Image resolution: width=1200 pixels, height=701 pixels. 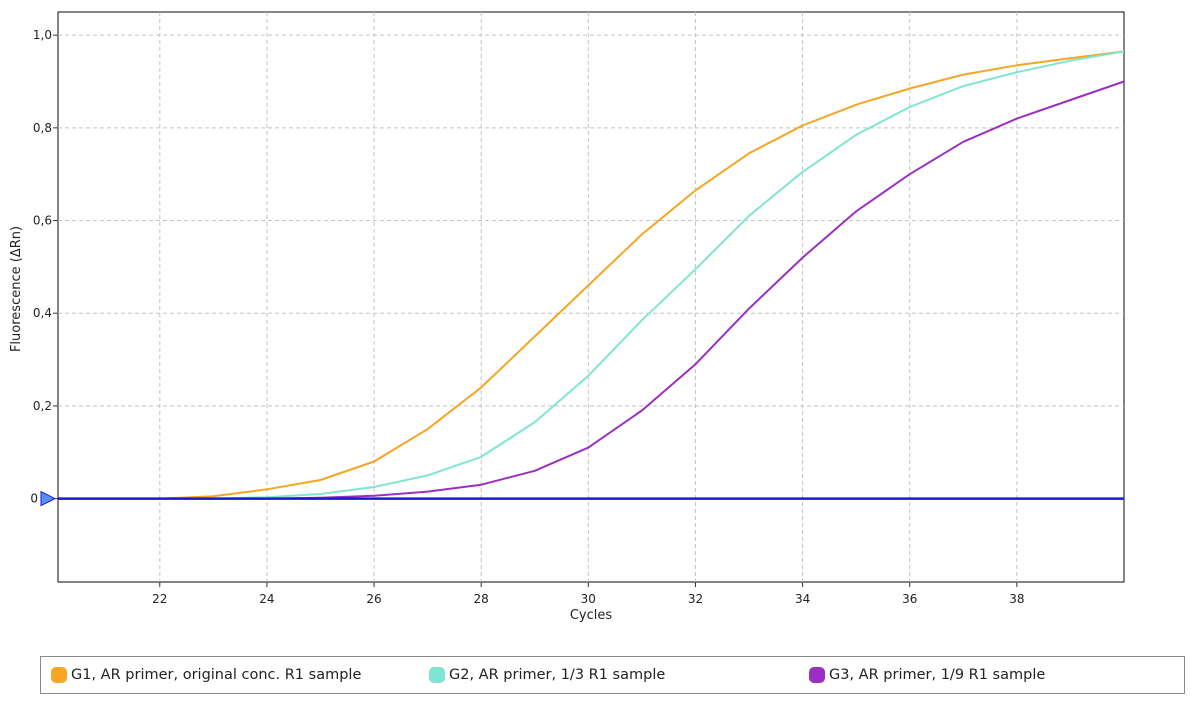 I want to click on x-tick-label: 24, so click(x=266, y=599).